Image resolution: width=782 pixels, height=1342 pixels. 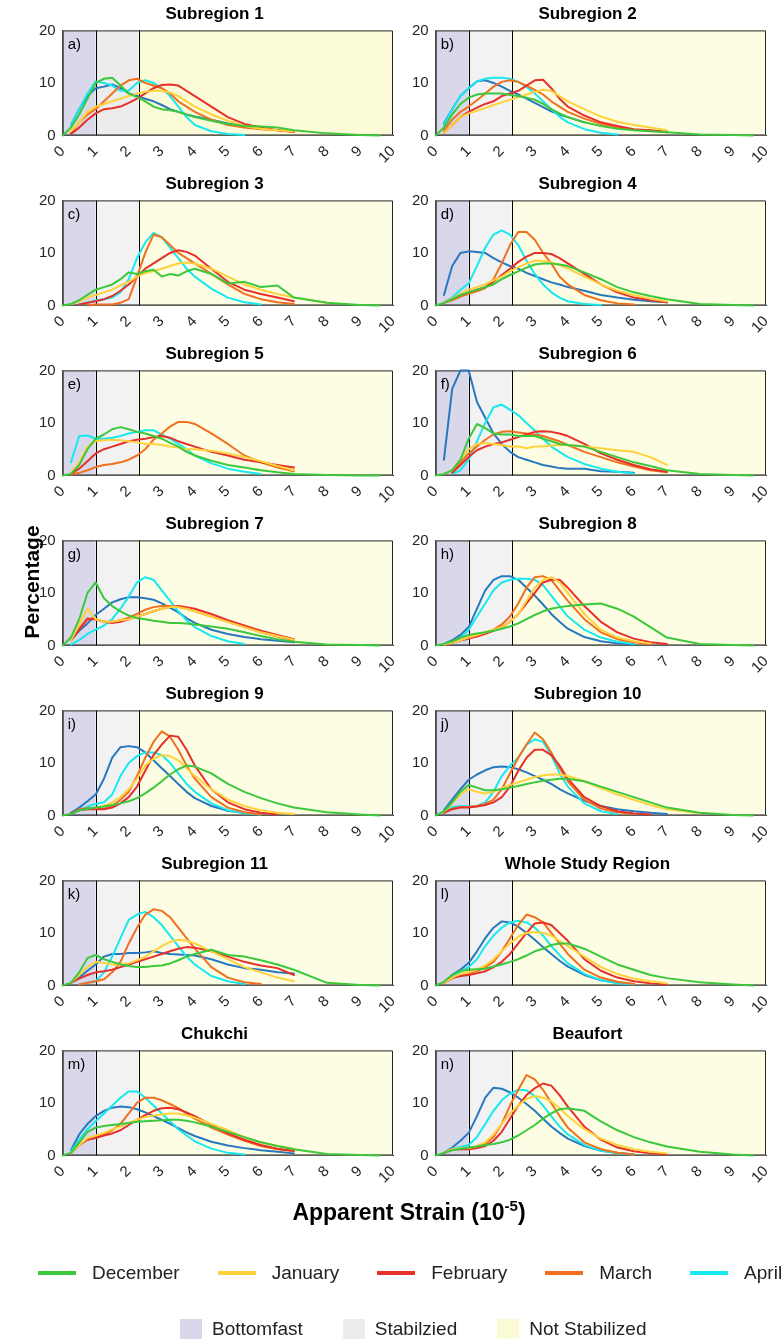 What do you see at coordinates (626, 1273) in the screenshot?
I see `legend-label: March` at bounding box center [626, 1273].